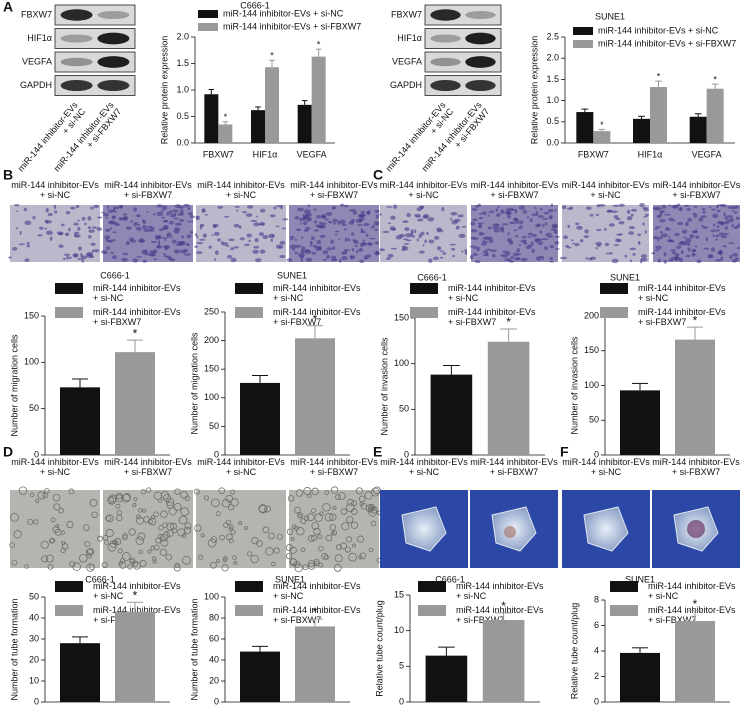 The width and height of the screenshot is (740, 716). I want to click on y-tick-label: 0, so click(216, 454).